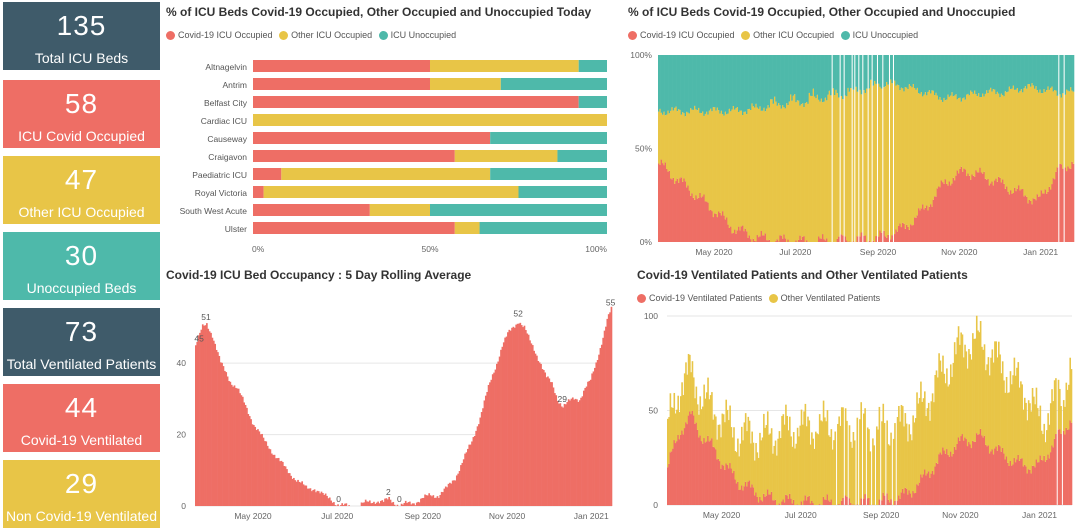 This screenshot has width=1080, height=529. I want to click on category-label: Altnagelvin, so click(226, 67).